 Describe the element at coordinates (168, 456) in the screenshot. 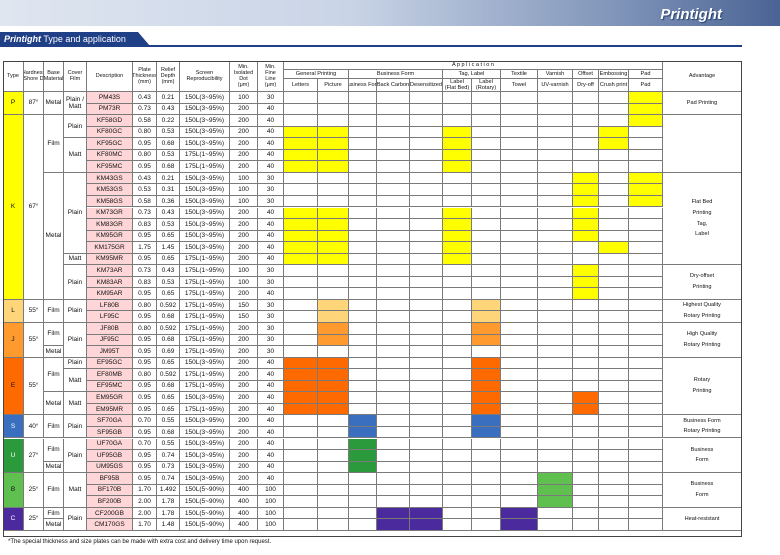

I see `relief-cell: 0.74` at that location.